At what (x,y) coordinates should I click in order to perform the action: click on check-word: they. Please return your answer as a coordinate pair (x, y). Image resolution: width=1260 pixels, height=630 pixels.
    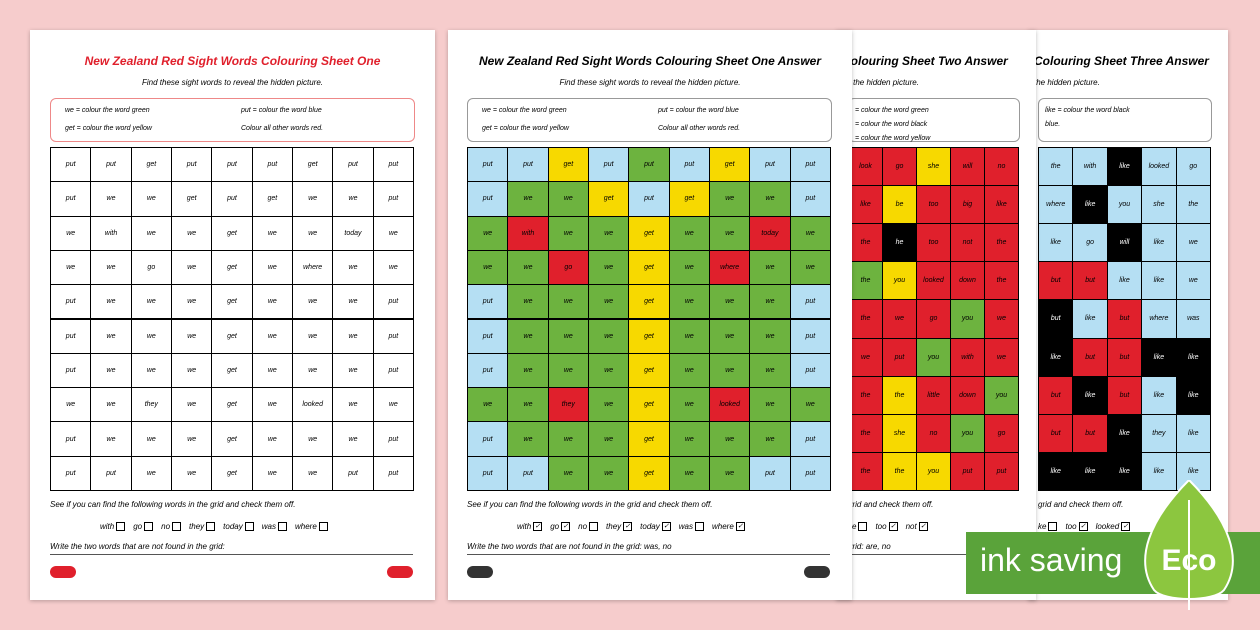
    Looking at the image, I should click on (614, 526).